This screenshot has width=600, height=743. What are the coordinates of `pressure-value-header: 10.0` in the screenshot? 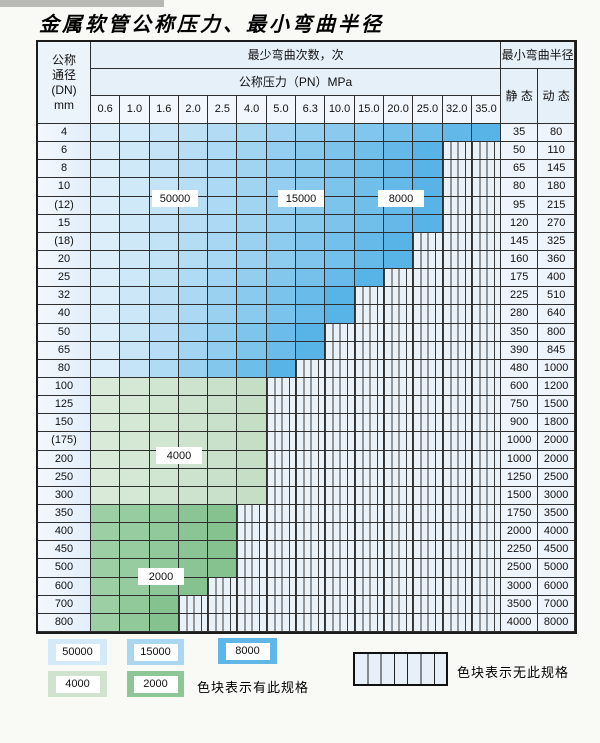 It's located at (340, 110).